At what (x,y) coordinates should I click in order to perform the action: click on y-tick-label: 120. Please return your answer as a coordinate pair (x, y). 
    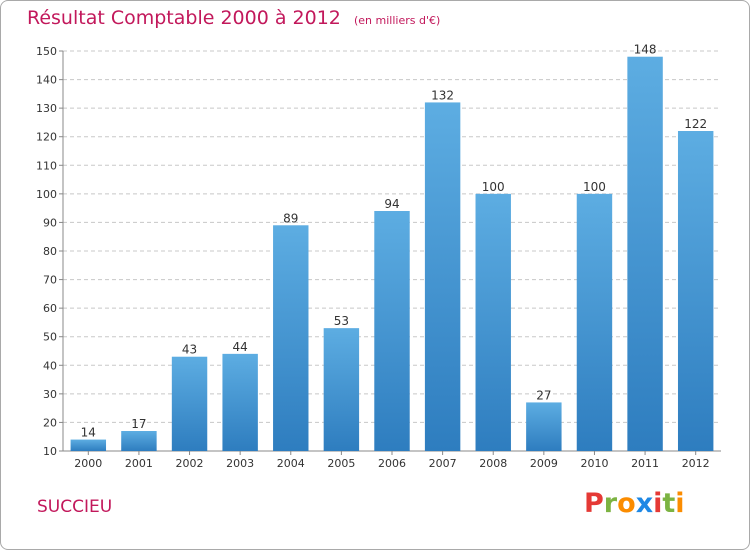
    Looking at the image, I should click on (46, 137).